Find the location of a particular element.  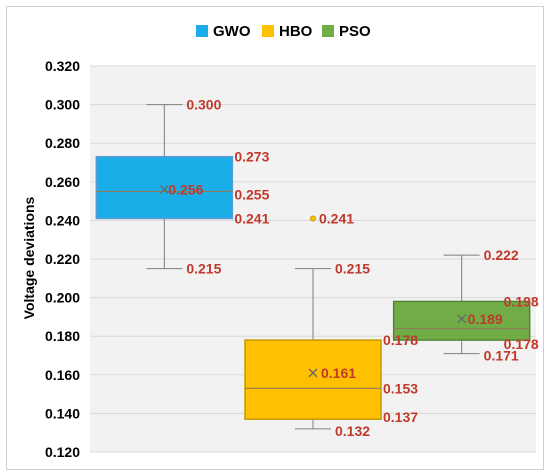

pso-max-label: 0.222 is located at coordinates (501, 255).